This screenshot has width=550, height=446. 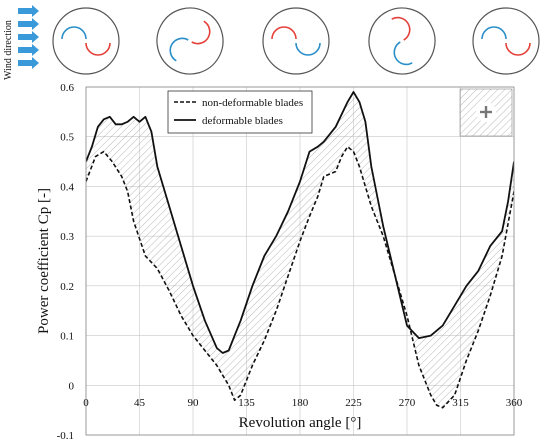 What do you see at coordinates (300, 403) in the screenshot?
I see `x-tick-label: 180` at bounding box center [300, 403].